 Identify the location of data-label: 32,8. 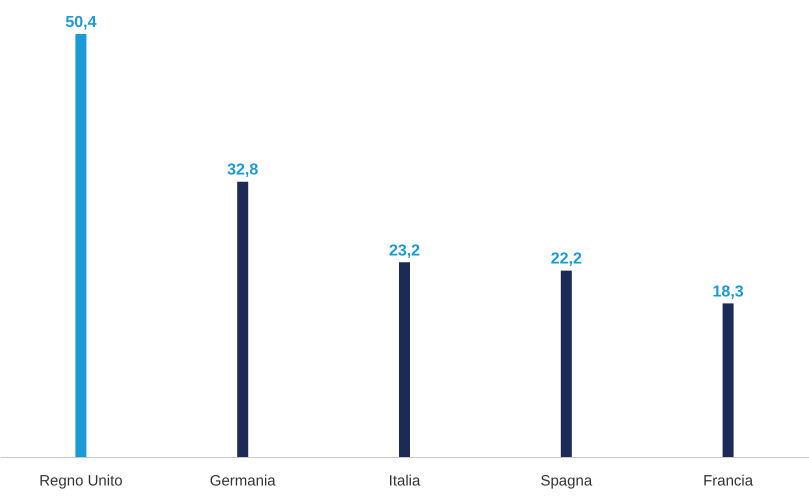
(242, 170).